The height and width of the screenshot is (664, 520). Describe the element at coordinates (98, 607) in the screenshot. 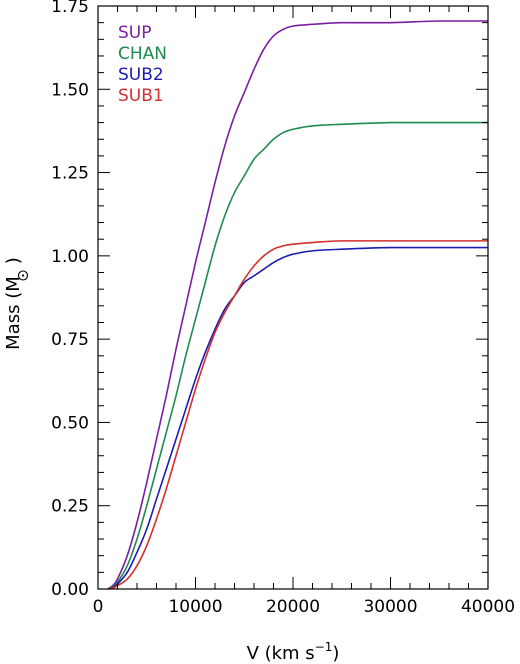

I see `x-tick-label: 0` at that location.